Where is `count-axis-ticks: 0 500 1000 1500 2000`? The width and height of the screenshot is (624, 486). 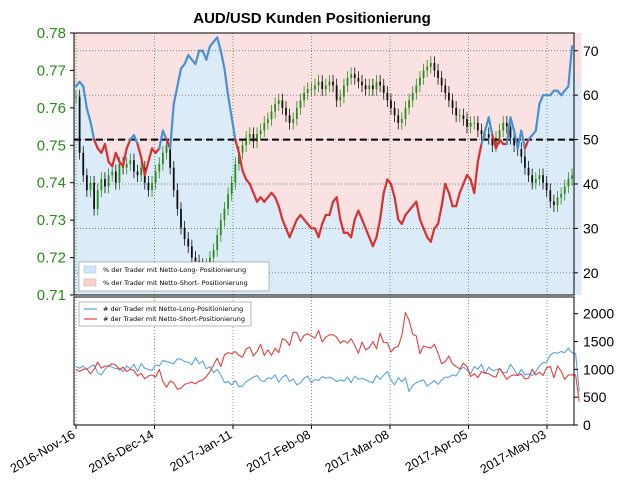 count-axis-ticks: 0 500 1000 1500 2000 is located at coordinates (594, 369).